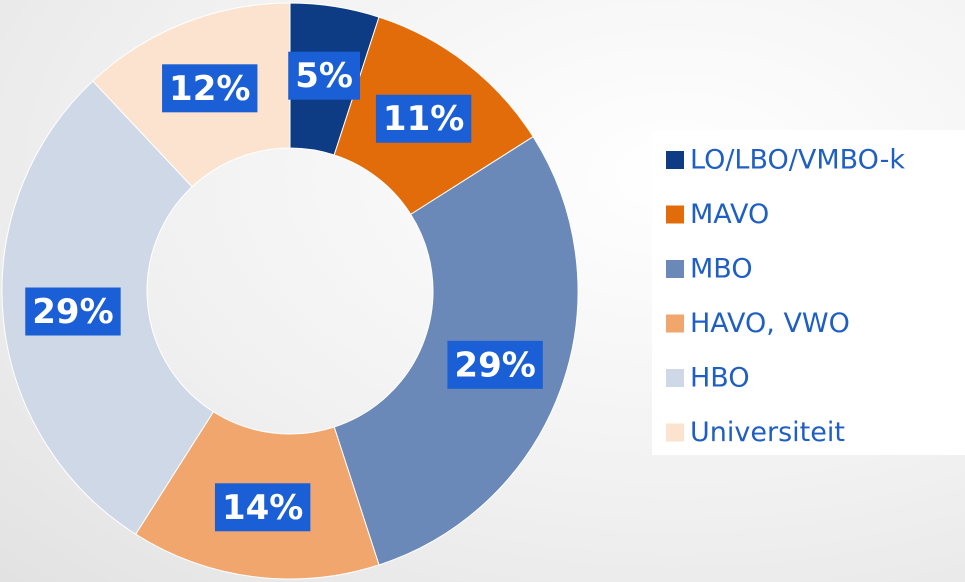 This screenshot has width=965, height=582. What do you see at coordinates (729, 214) in the screenshot?
I see `legend-label: MAVO` at bounding box center [729, 214].